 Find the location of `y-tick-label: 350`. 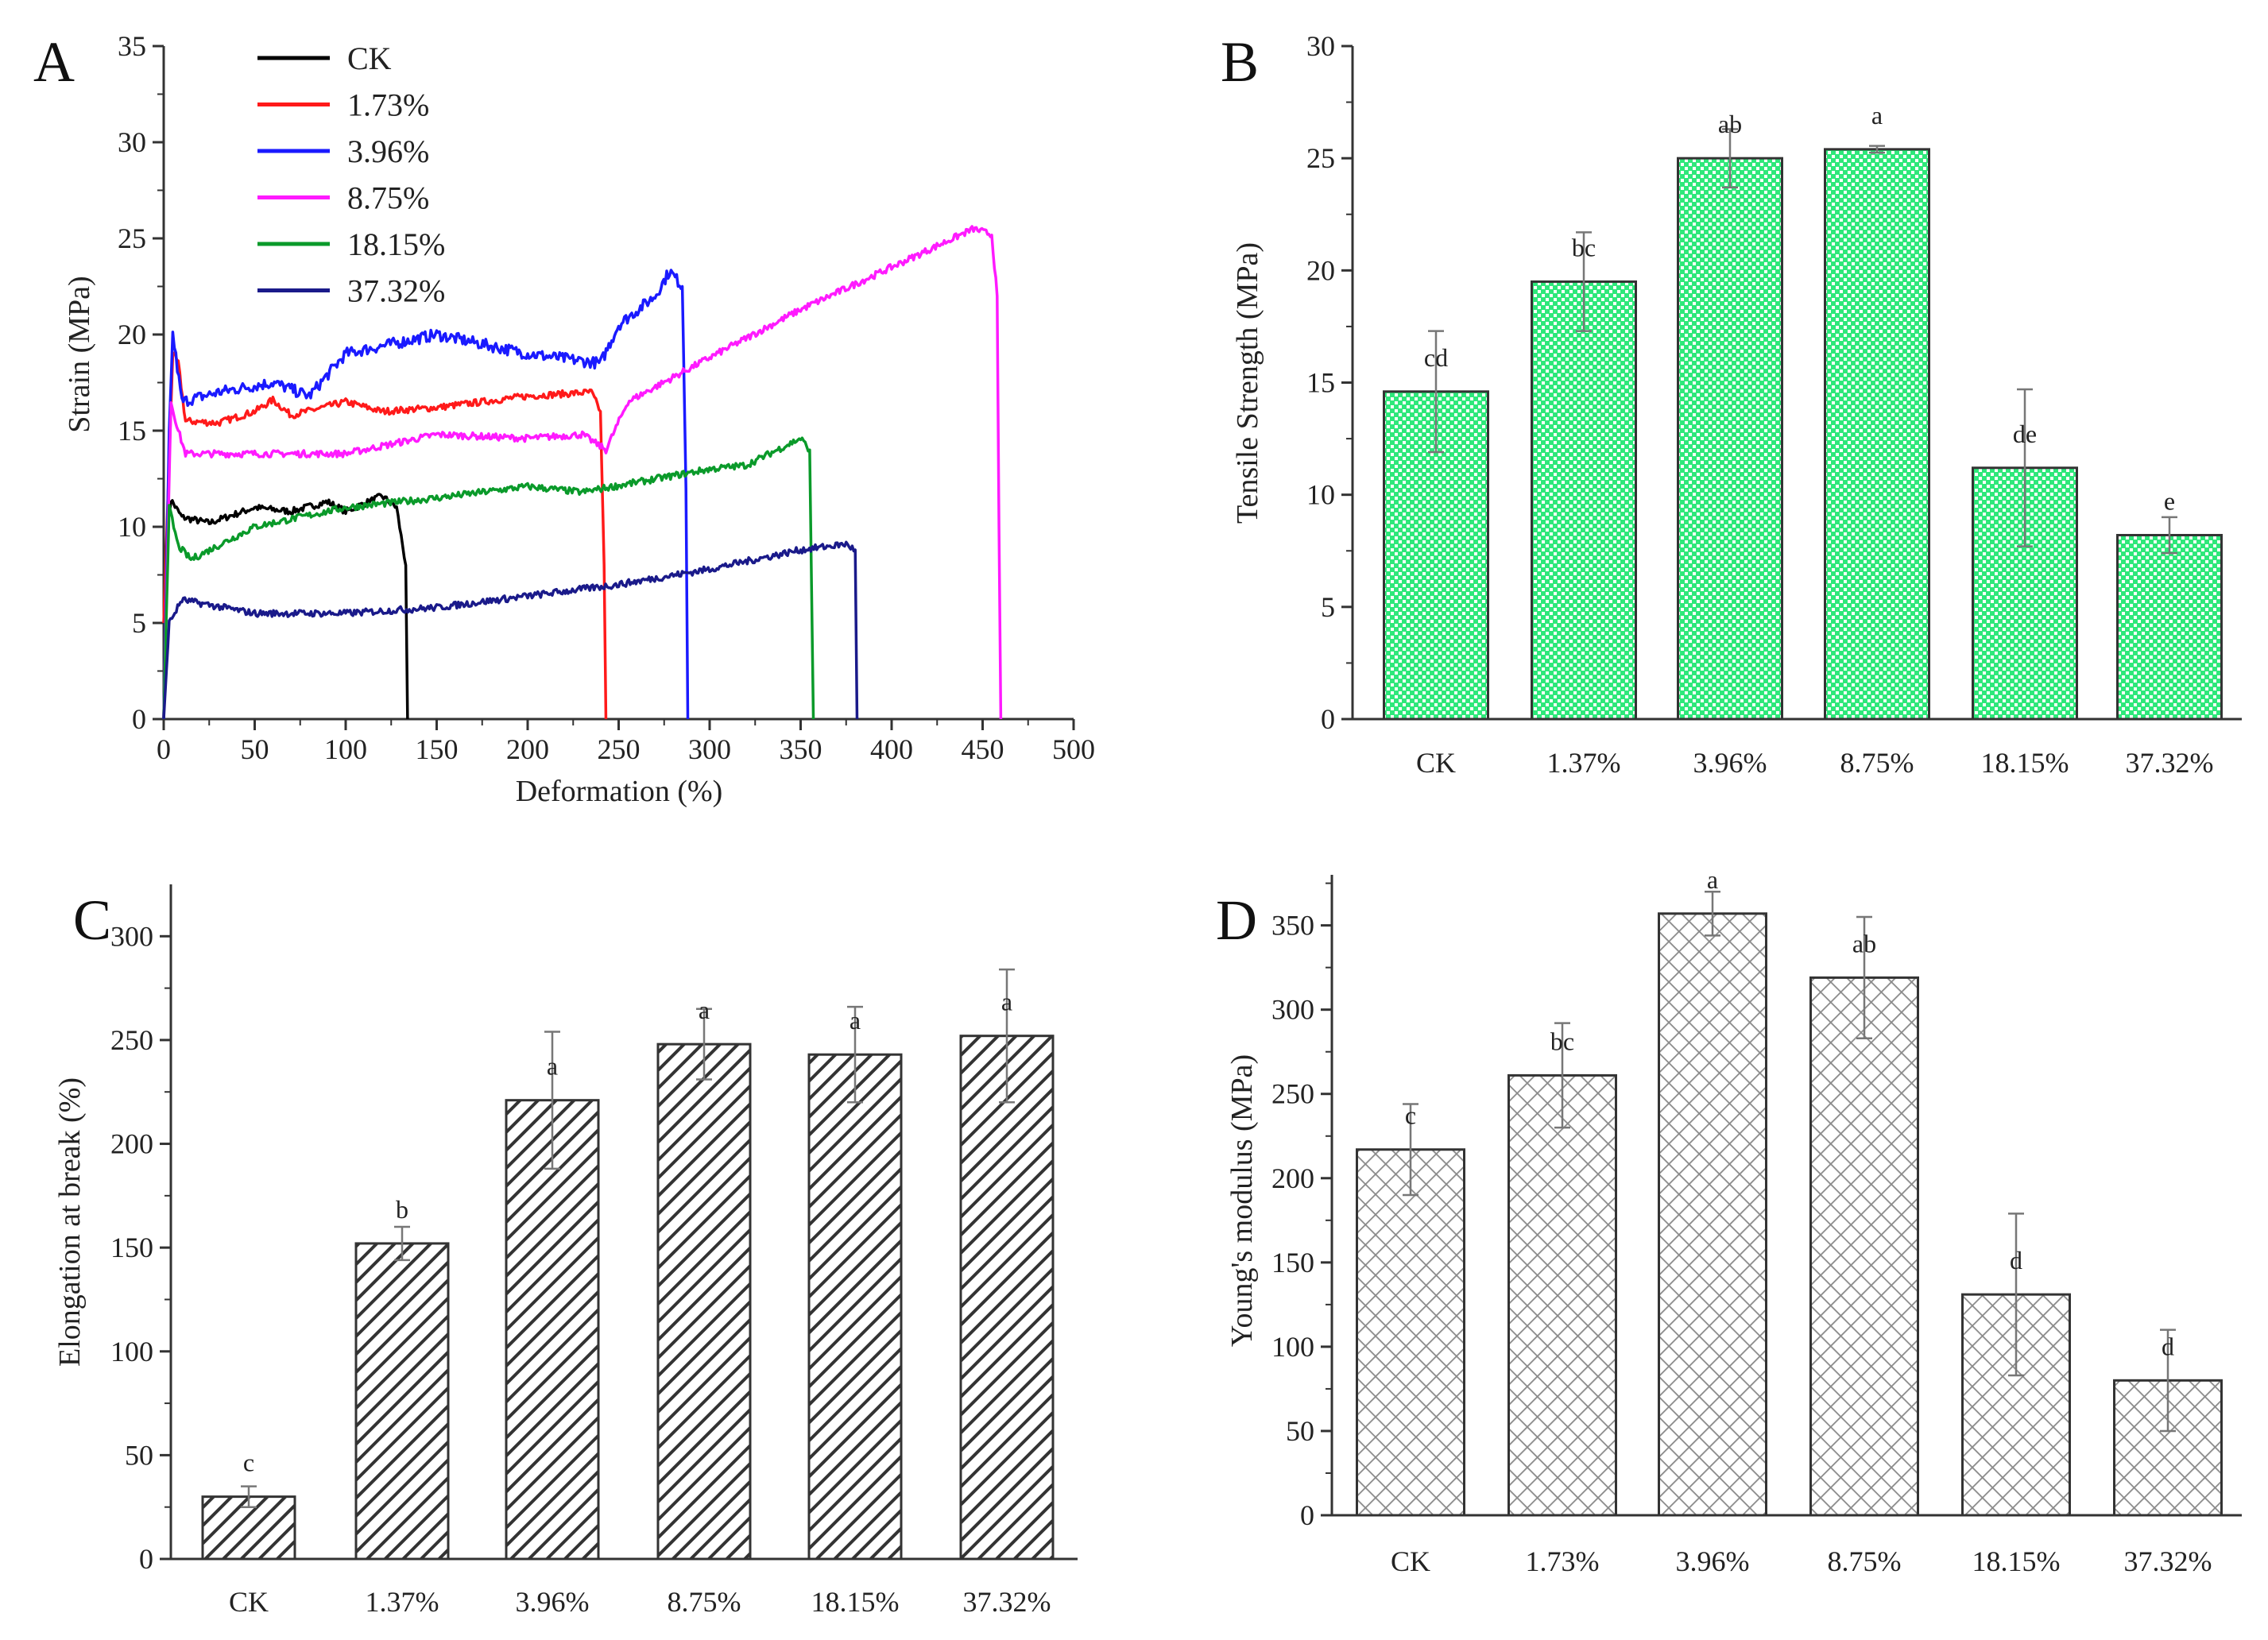

y-tick-label: 350 is located at coordinates (1292, 926).